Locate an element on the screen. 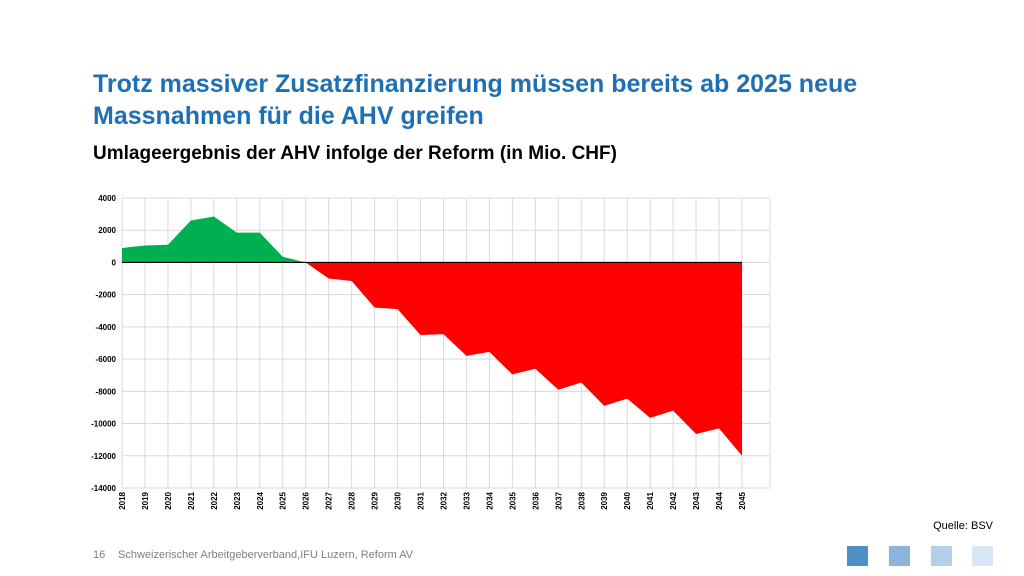  y-tick-label: 4000 is located at coordinates (107, 198).